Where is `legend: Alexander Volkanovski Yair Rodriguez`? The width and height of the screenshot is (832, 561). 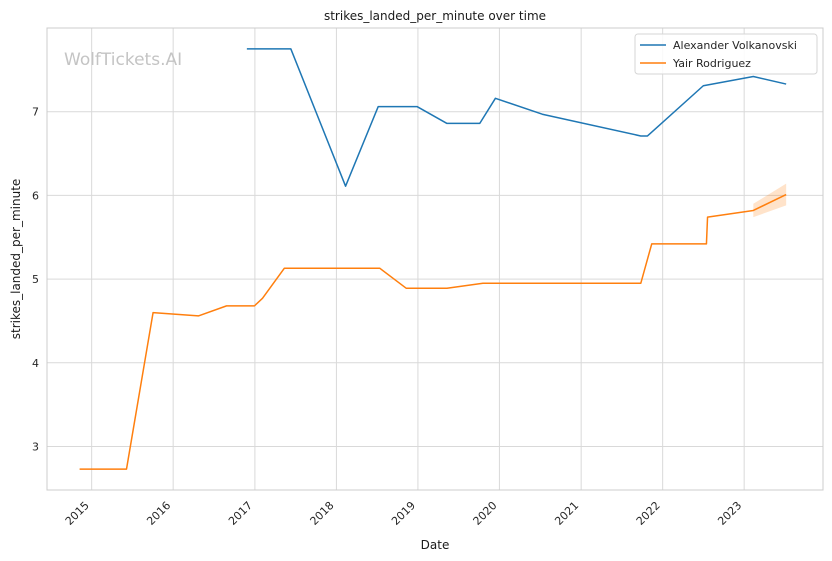 legend: Alexander Volkanovski Yair Rodriguez is located at coordinates (726, 54).